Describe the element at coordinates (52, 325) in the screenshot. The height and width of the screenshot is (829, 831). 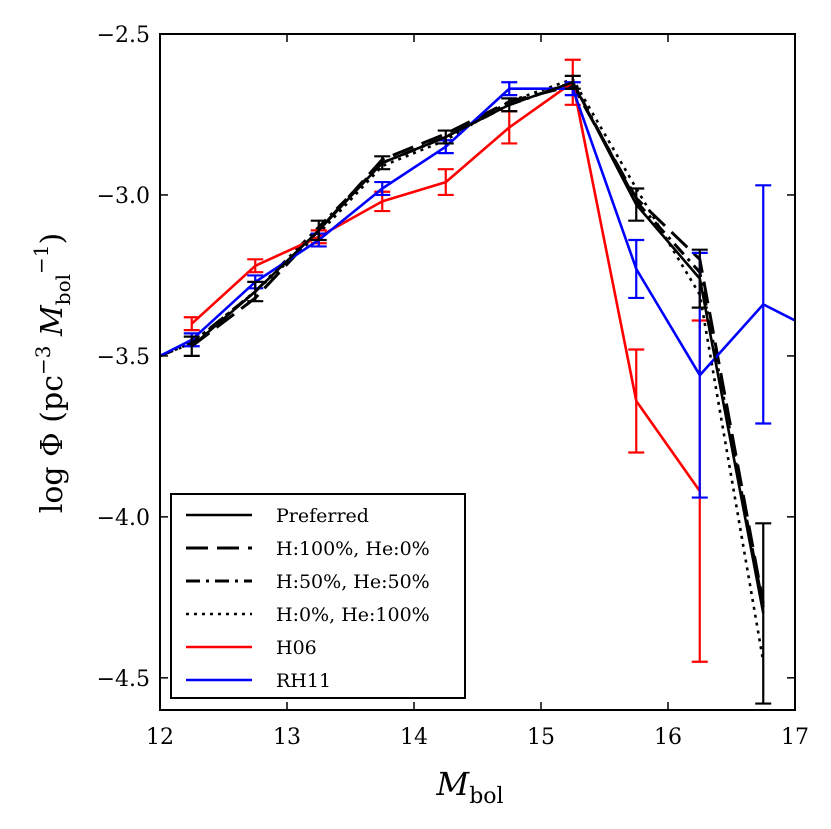
I see `y-axis-label-mid: M` at that location.